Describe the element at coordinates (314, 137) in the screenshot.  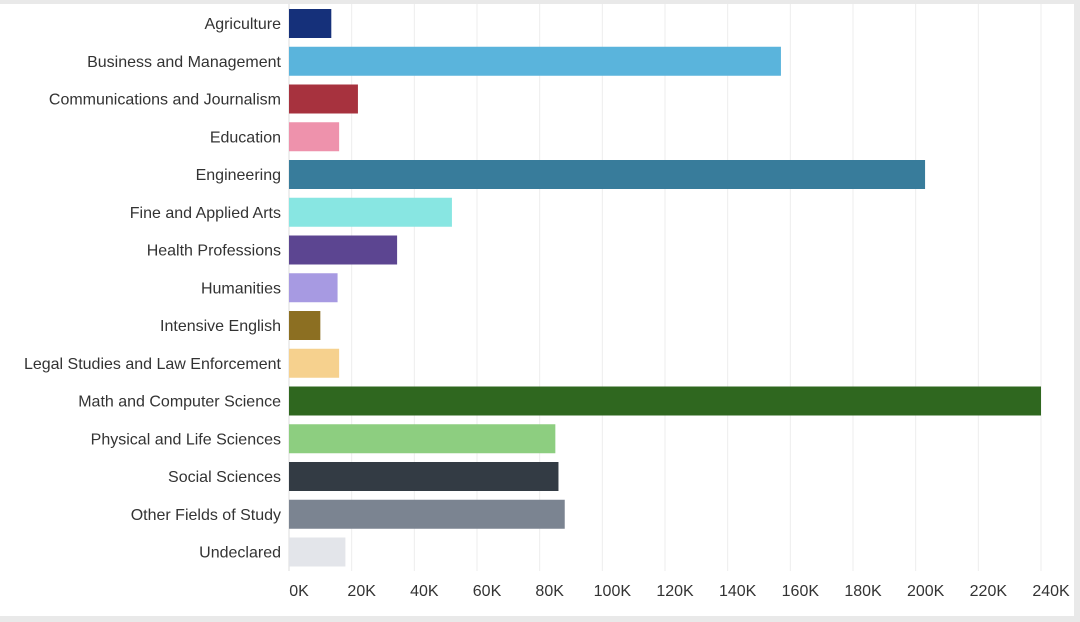
I see `bar-education` at that location.